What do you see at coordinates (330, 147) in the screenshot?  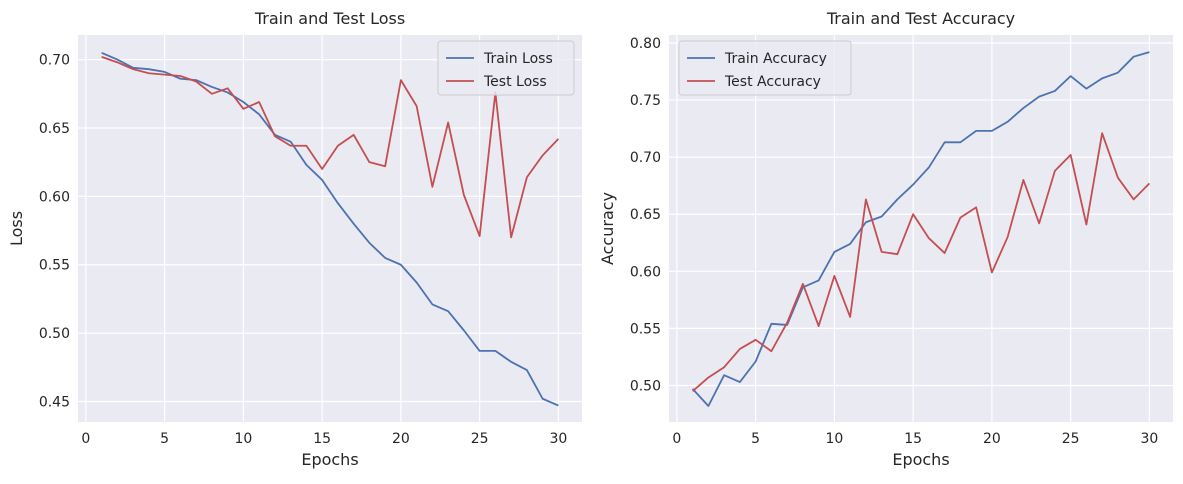 I see `test-loss-line` at bounding box center [330, 147].